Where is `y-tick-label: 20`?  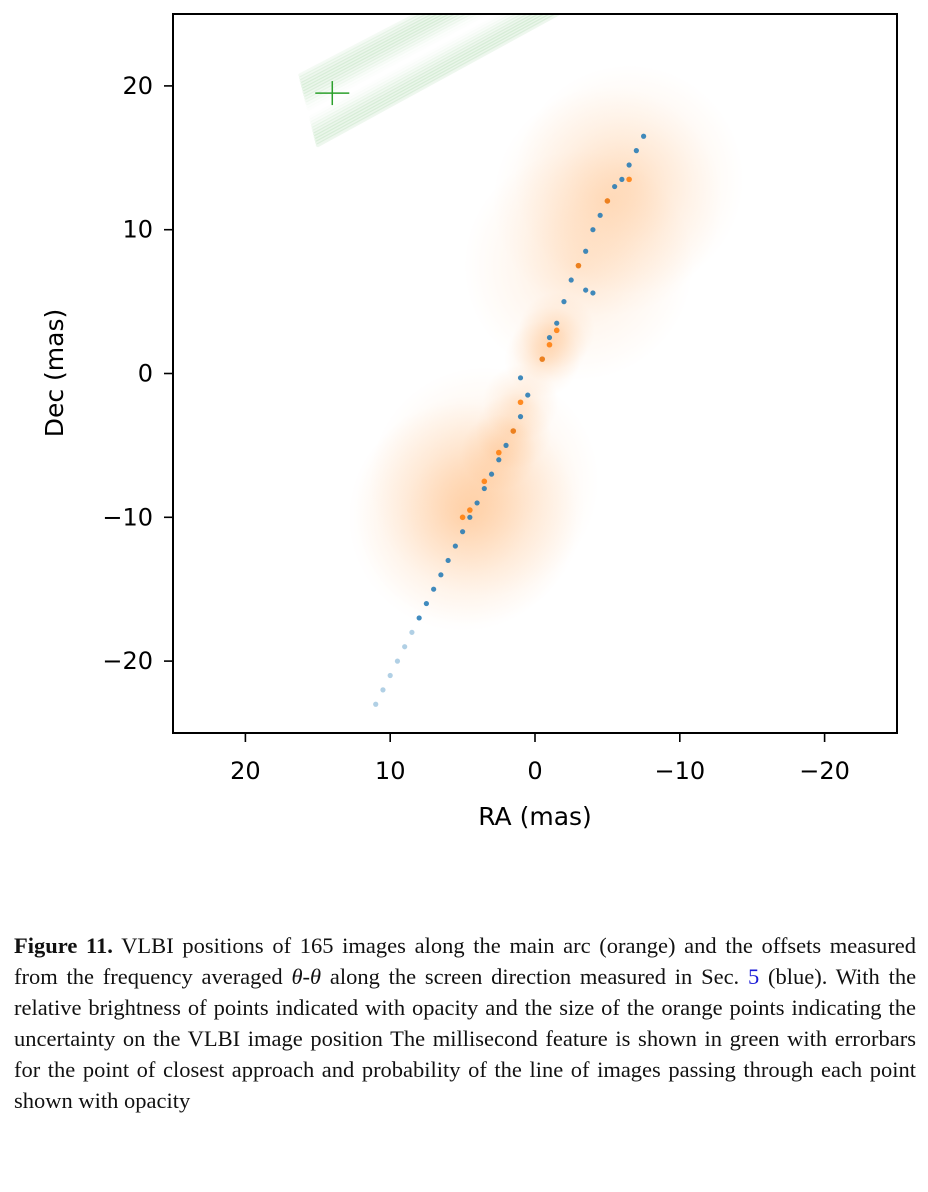
y-tick-label: 20 is located at coordinates (137, 86).